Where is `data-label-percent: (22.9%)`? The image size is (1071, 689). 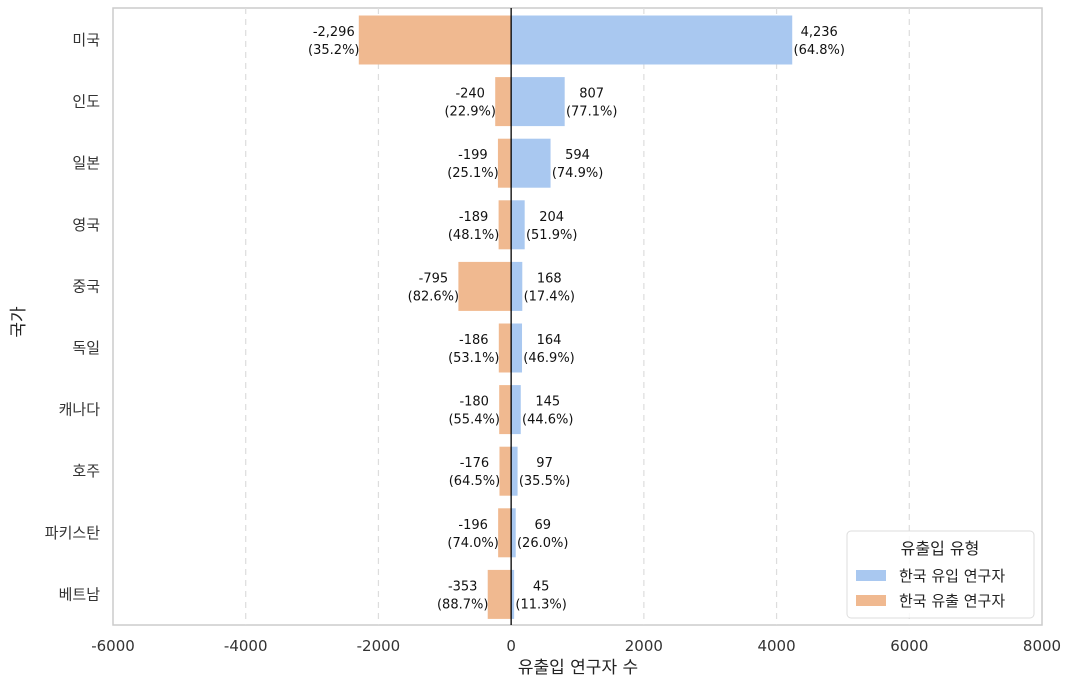 data-label-percent: (22.9%) is located at coordinates (469, 112).